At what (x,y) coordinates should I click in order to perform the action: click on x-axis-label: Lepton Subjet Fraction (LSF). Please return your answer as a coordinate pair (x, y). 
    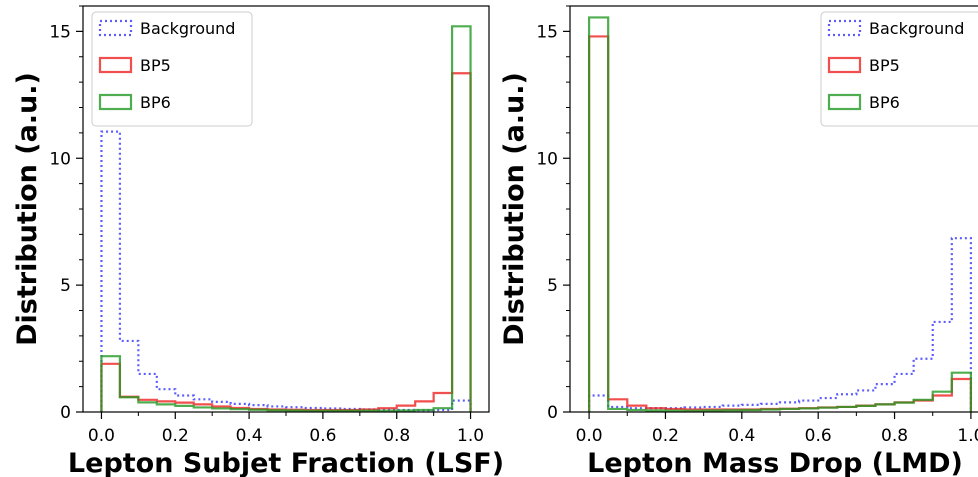
    Looking at the image, I should click on (286, 462).